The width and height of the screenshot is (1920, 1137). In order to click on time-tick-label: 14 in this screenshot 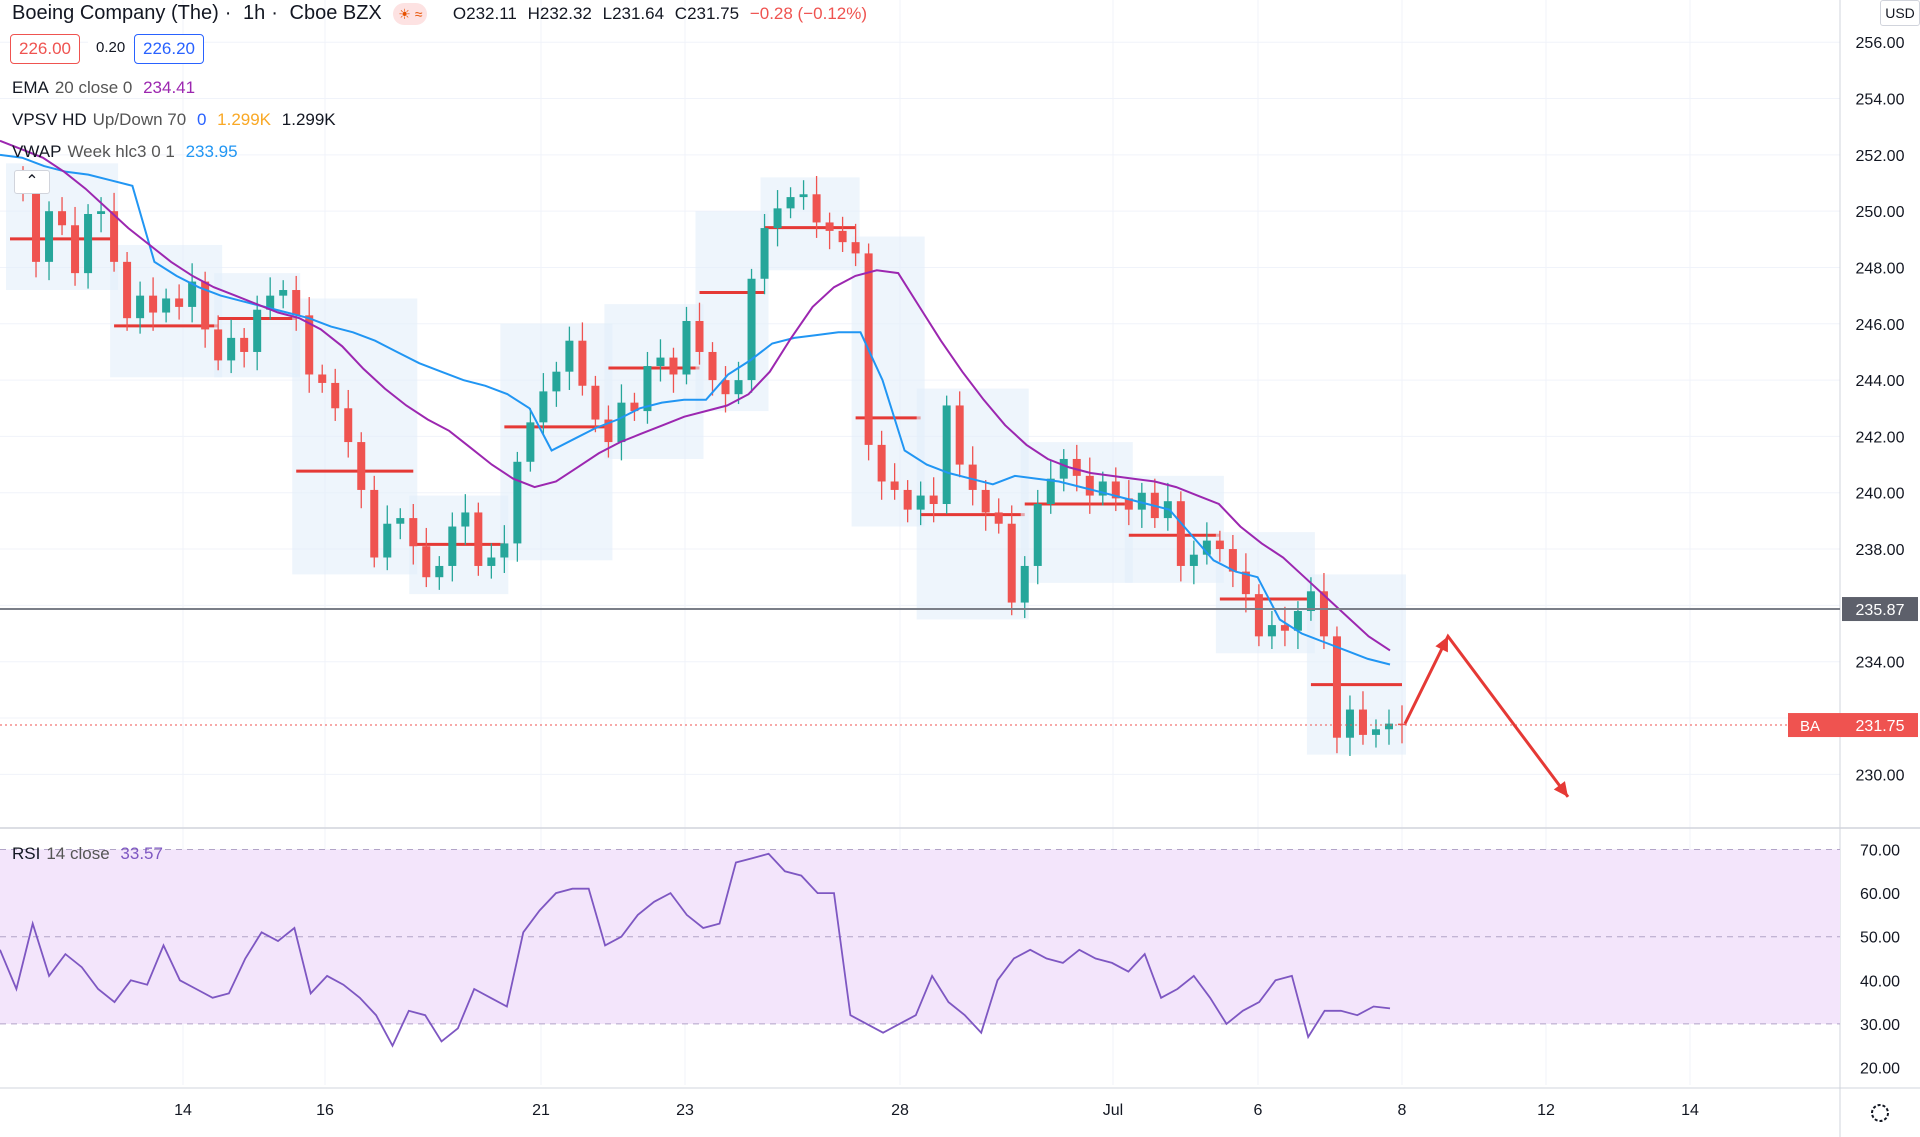, I will do `click(183, 1110)`.